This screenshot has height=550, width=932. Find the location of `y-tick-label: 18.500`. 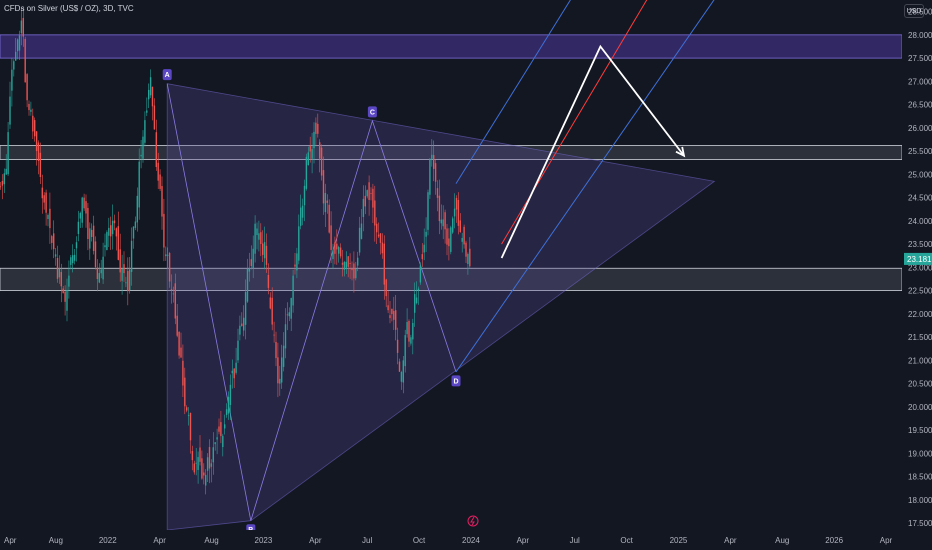

y-tick-label: 18.500 is located at coordinates (920, 477).